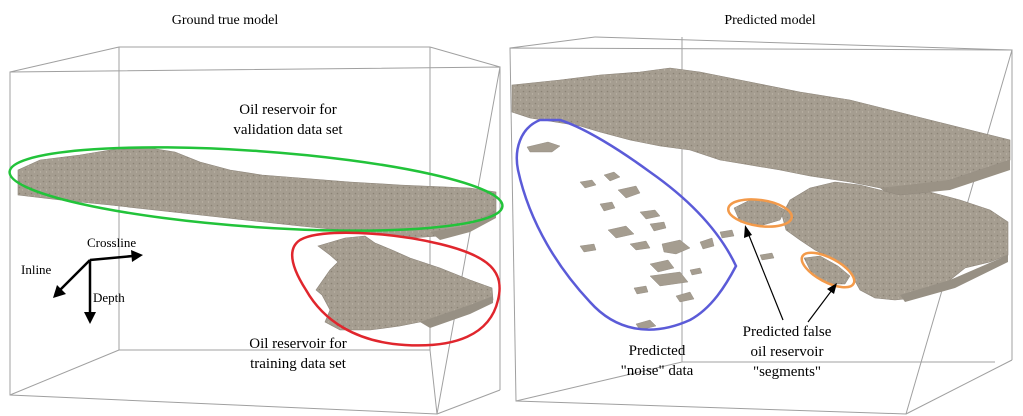 This screenshot has width=1023, height=416. Describe the element at coordinates (787, 352) in the screenshot. I see `false-label-line2: oil reservoir` at that location.